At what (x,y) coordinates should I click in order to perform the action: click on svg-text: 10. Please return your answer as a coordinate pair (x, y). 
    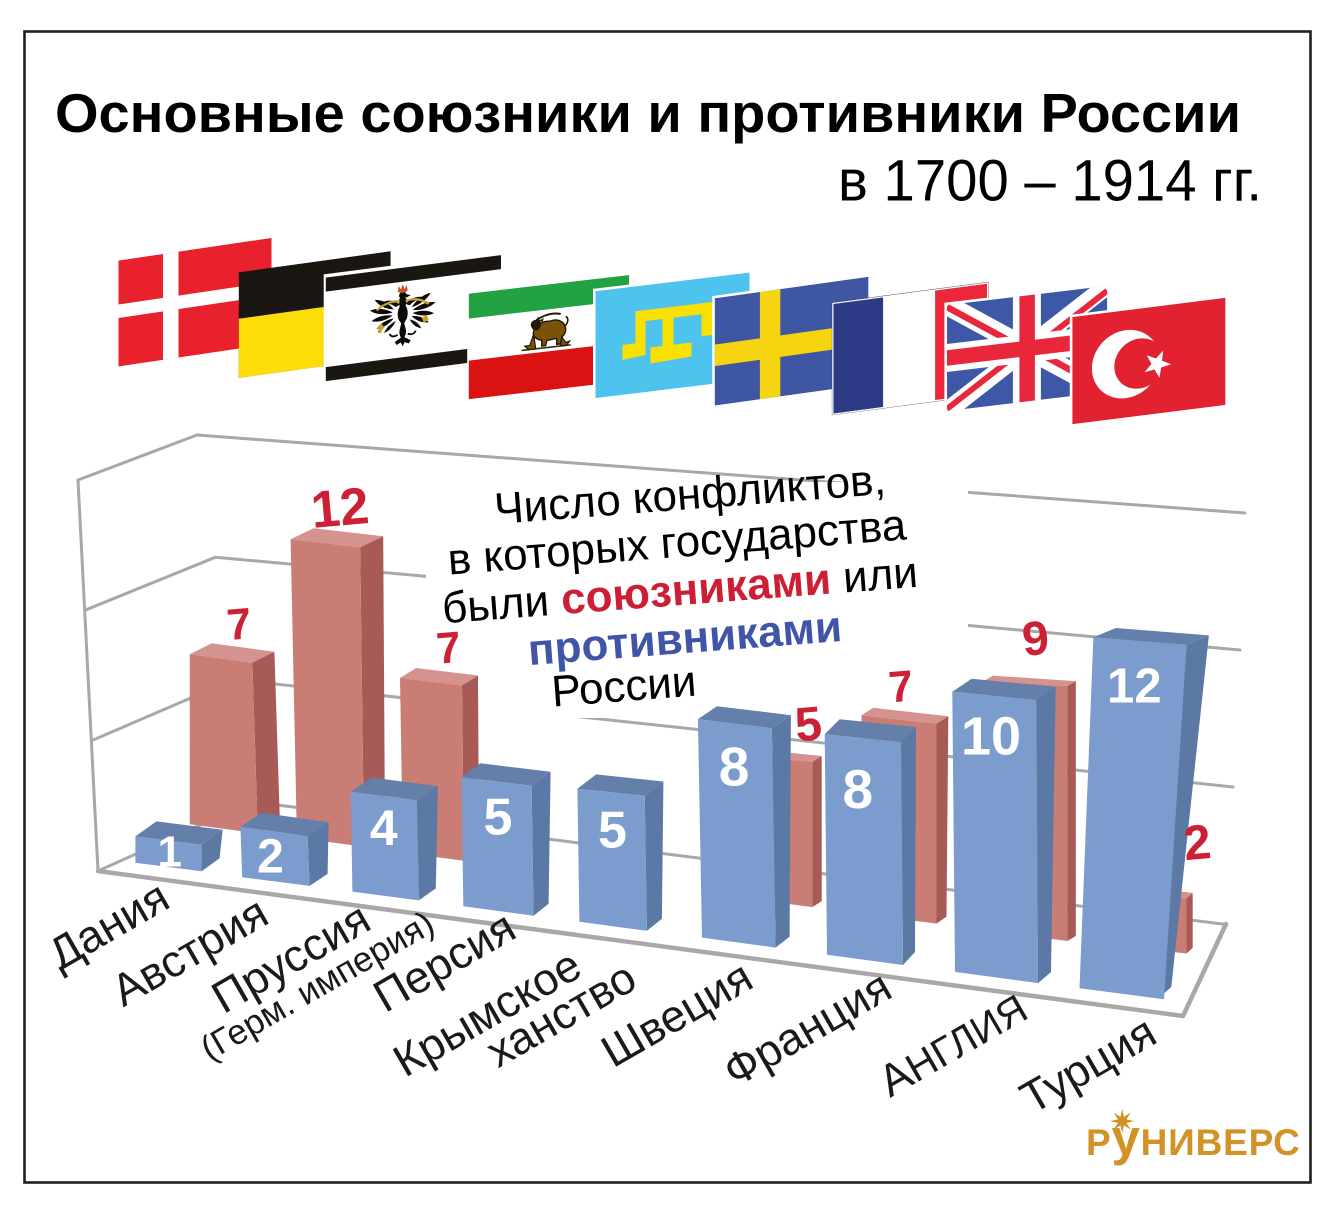
    Looking at the image, I should click on (991, 737).